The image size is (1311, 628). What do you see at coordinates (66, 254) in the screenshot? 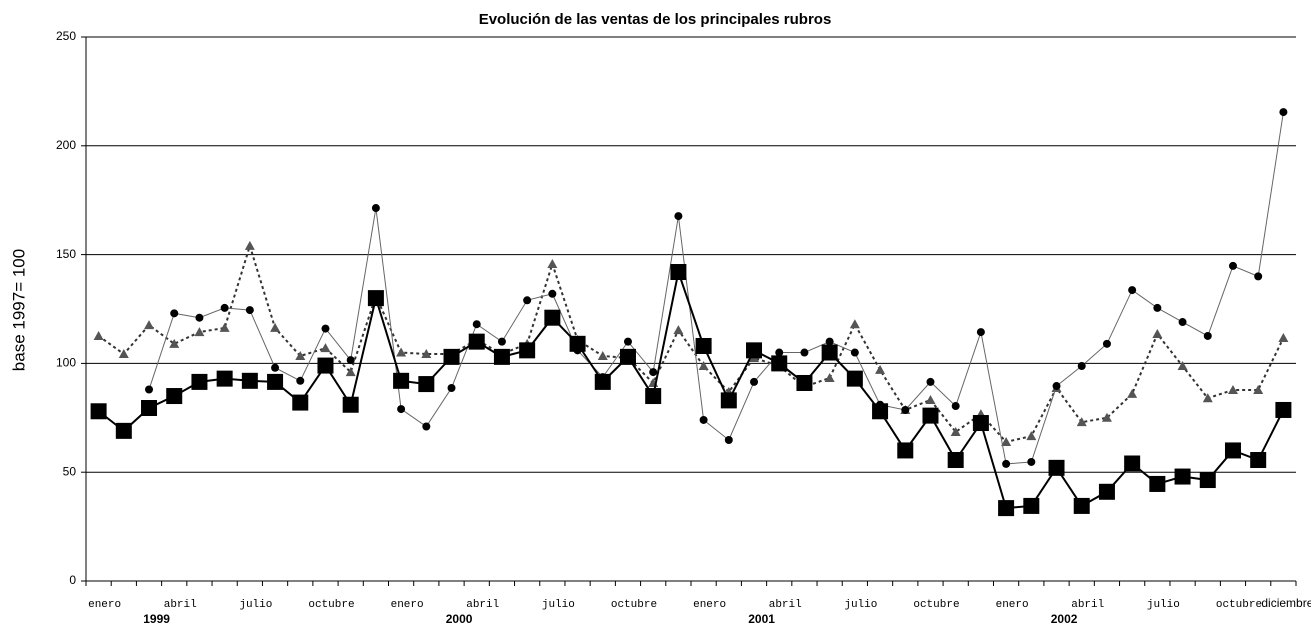
I see `y-tick-label: 150` at bounding box center [66, 254].